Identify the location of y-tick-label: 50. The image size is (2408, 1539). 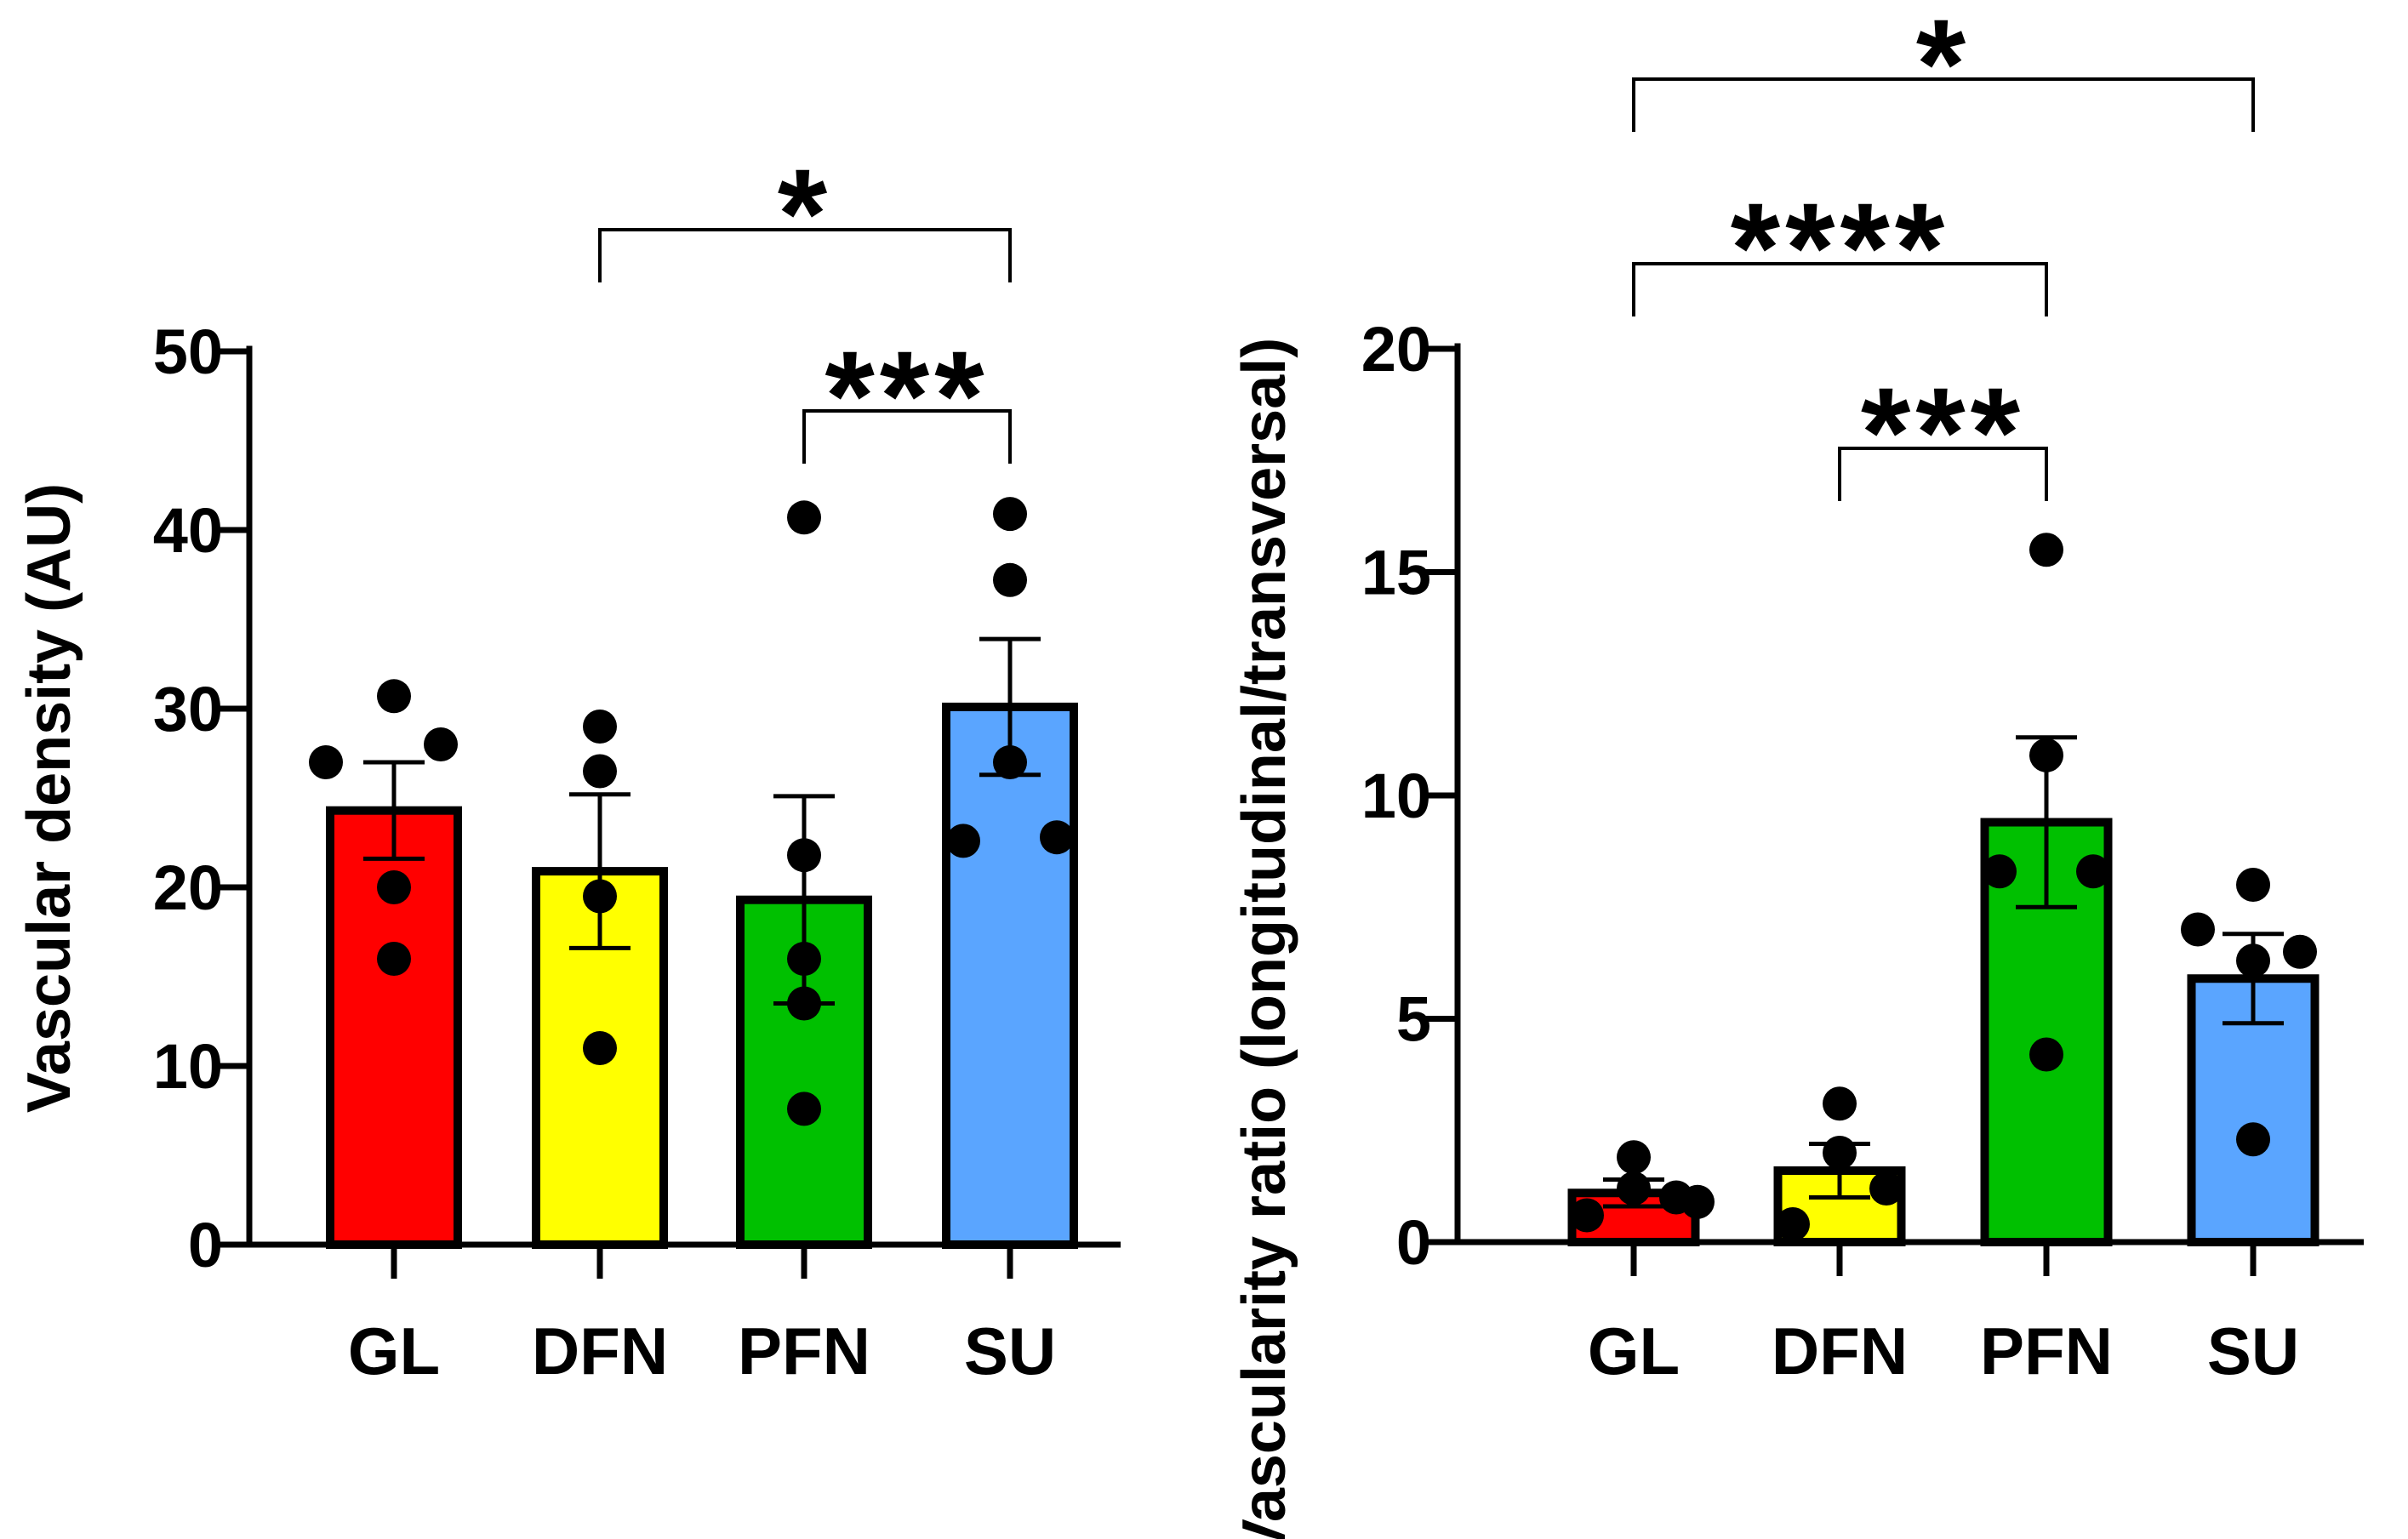
(188, 351).